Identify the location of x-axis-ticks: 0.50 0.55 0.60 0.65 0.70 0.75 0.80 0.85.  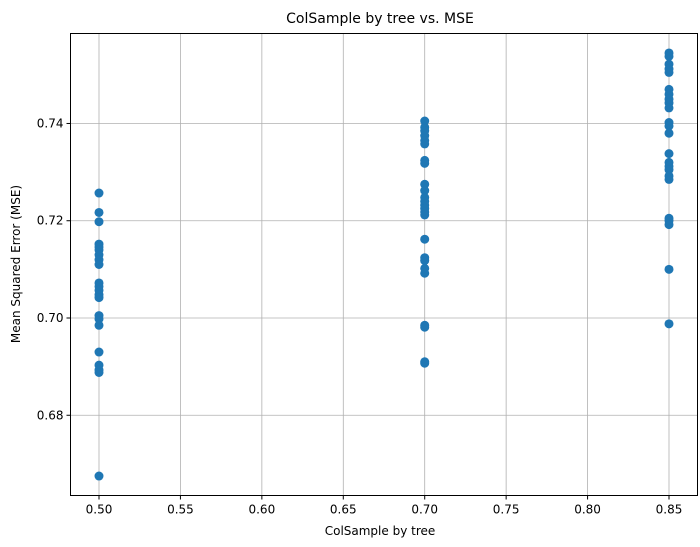
(384, 506).